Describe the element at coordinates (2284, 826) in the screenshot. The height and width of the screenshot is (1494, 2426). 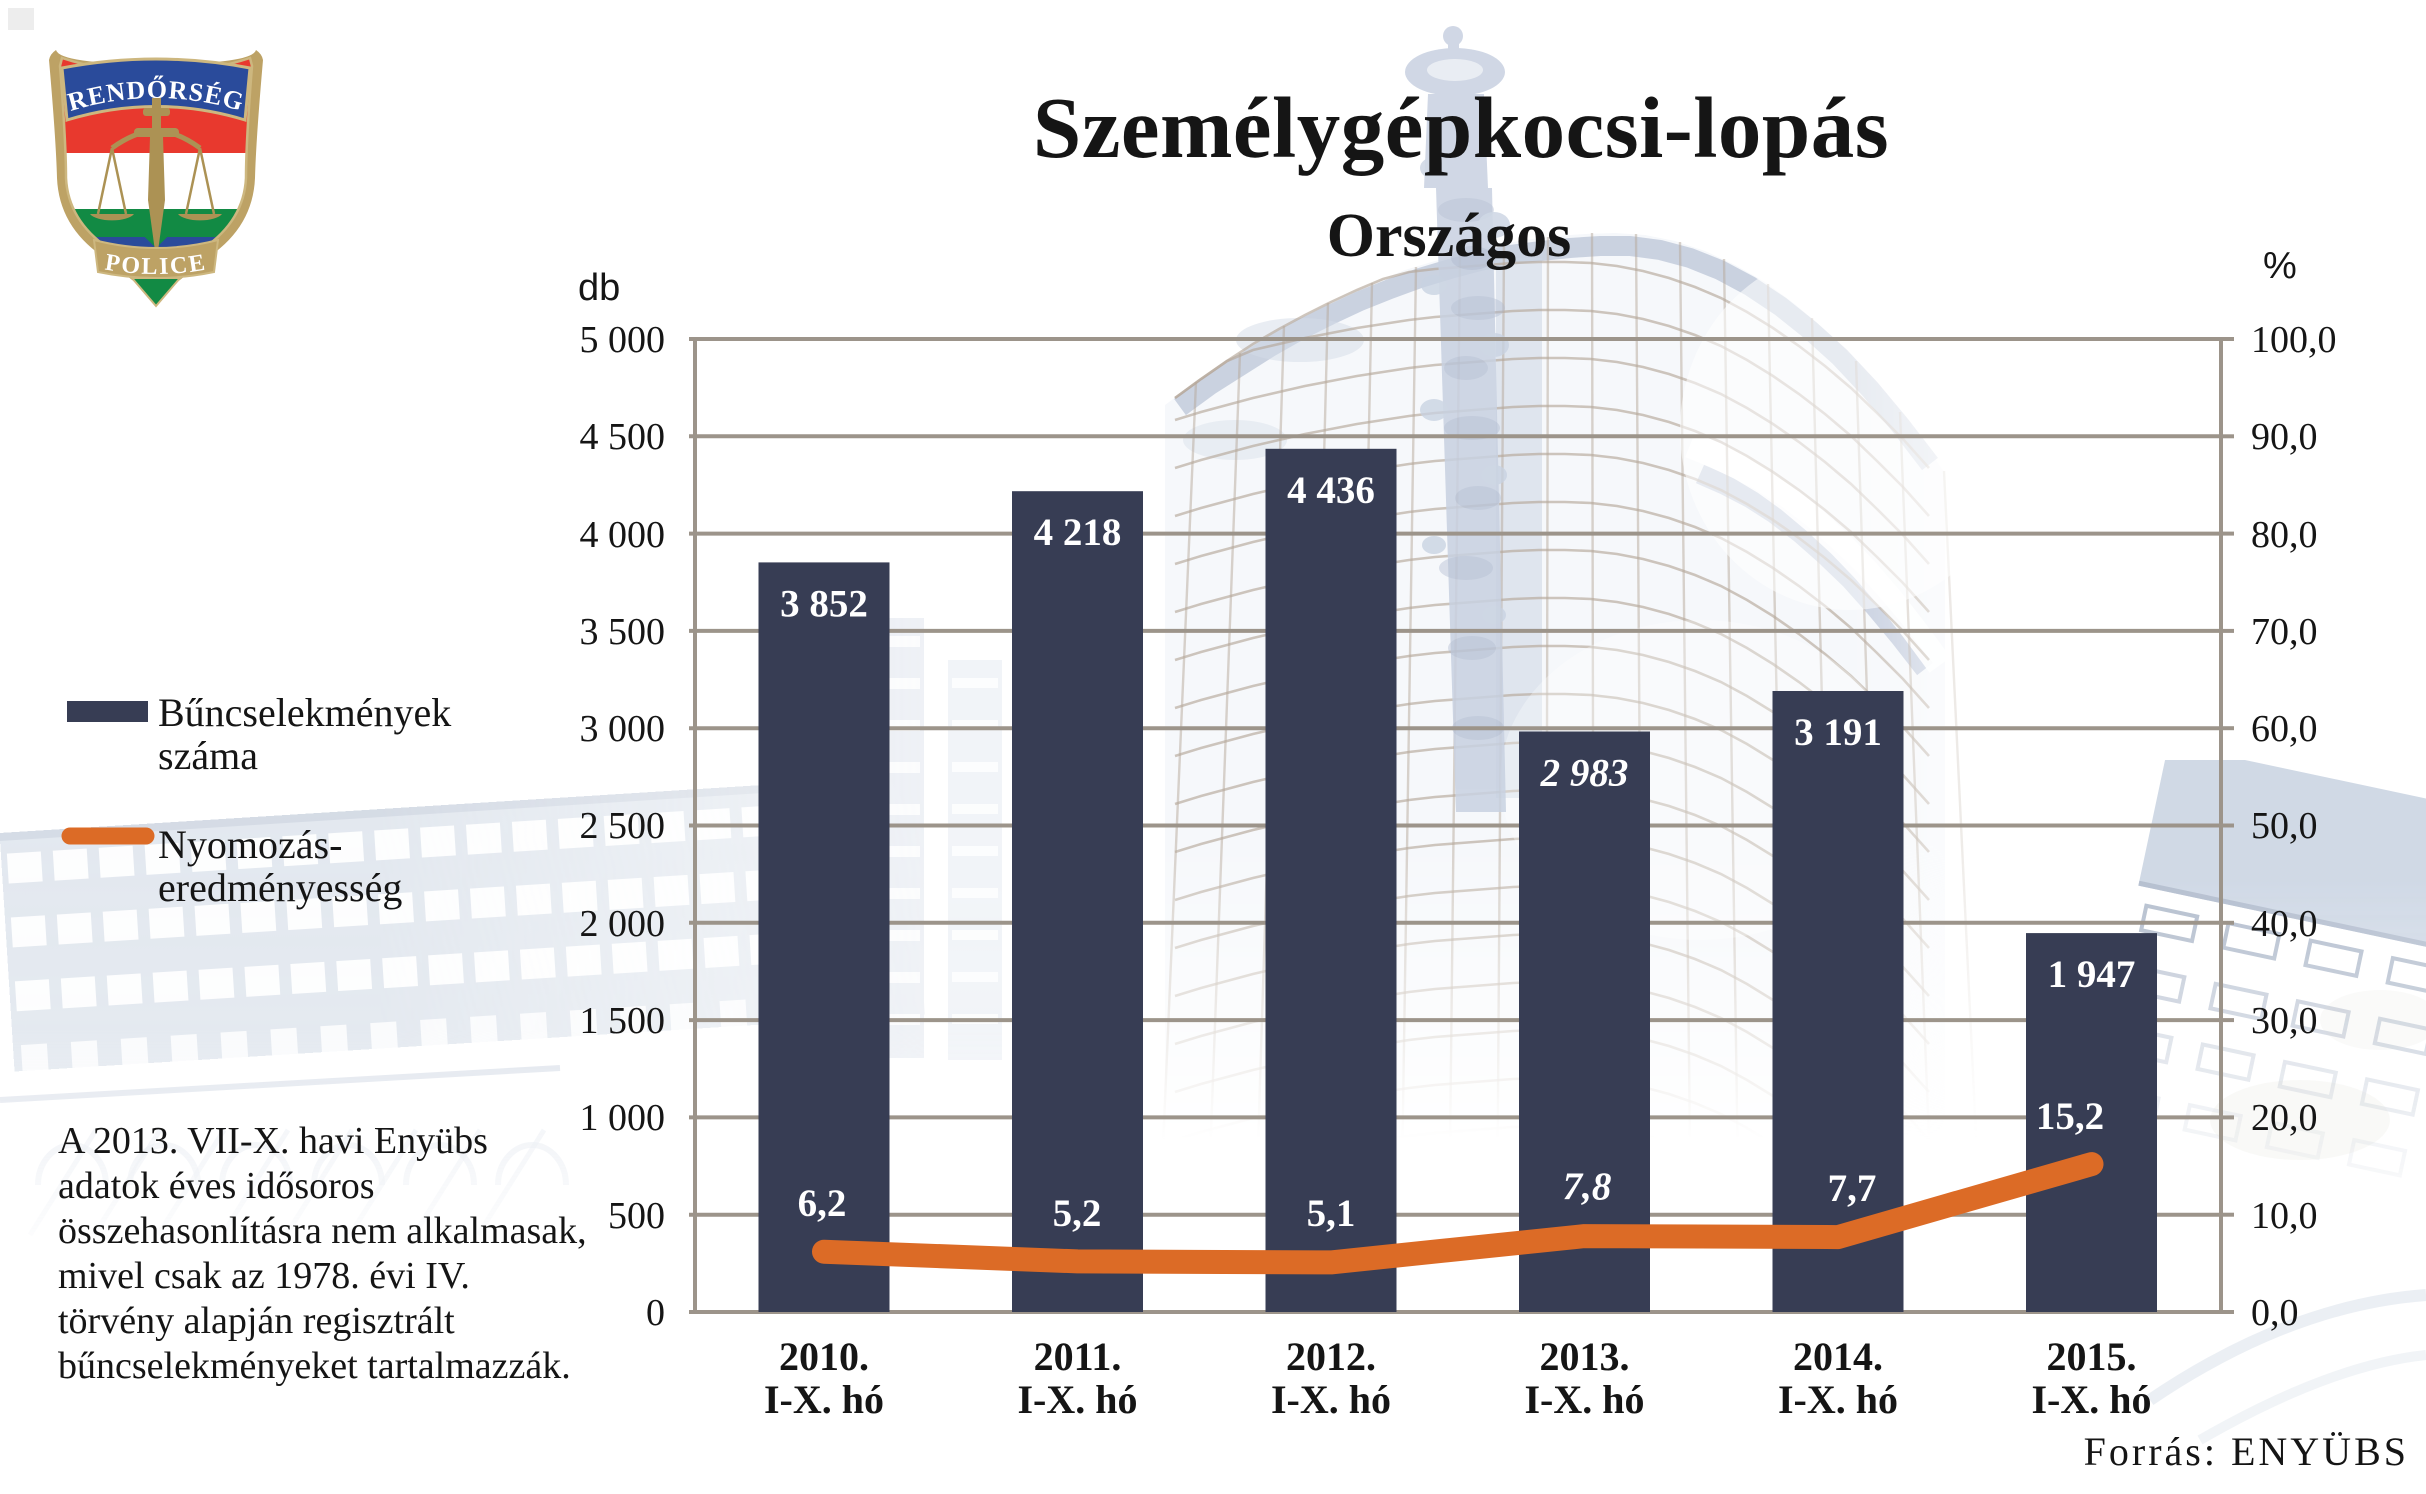
I see `svg-text: 50,0` at that location.